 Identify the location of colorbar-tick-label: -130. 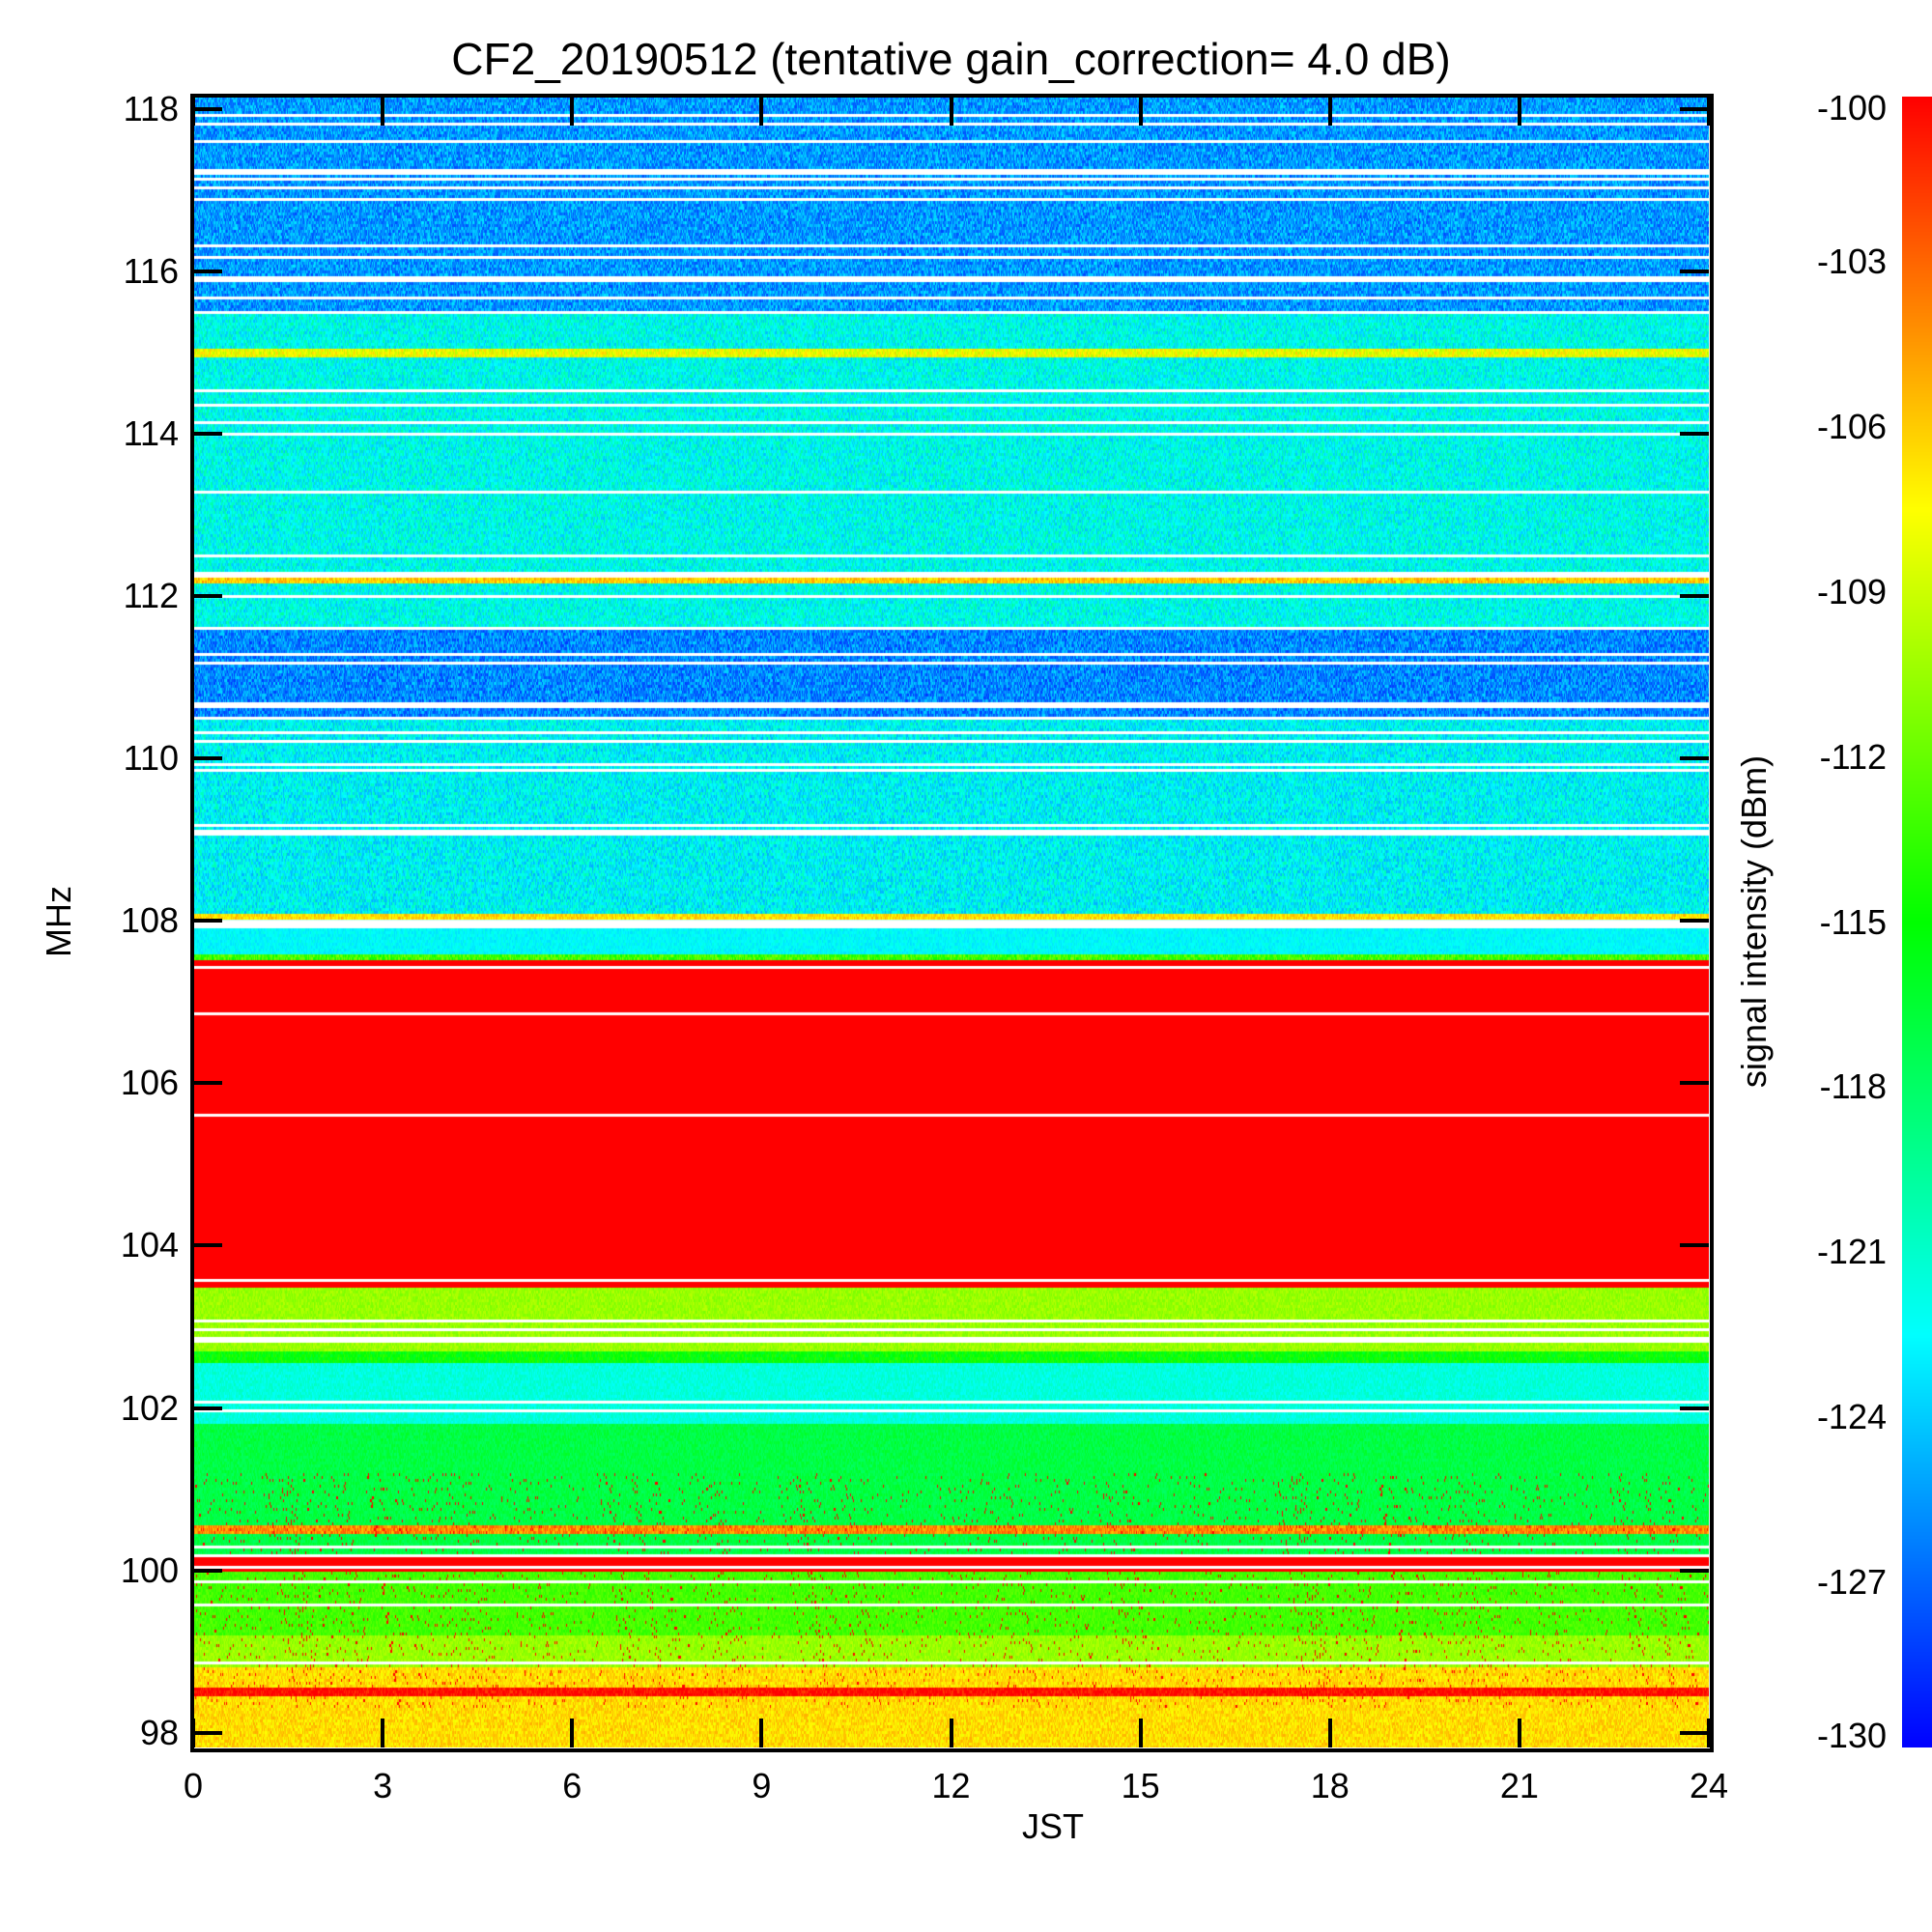
(1851, 1735).